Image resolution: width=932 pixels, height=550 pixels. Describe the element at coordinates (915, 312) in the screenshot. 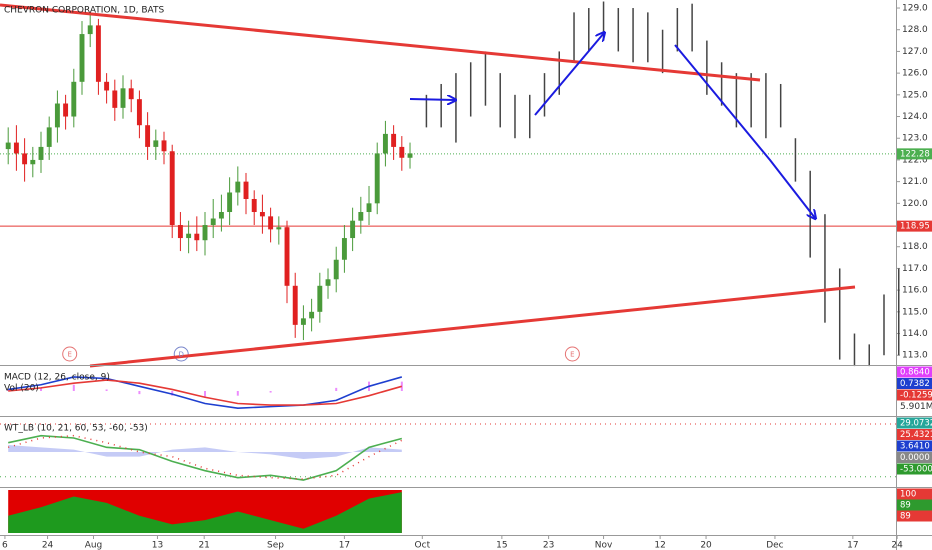

I see `y-tick-label: 115.0` at that location.